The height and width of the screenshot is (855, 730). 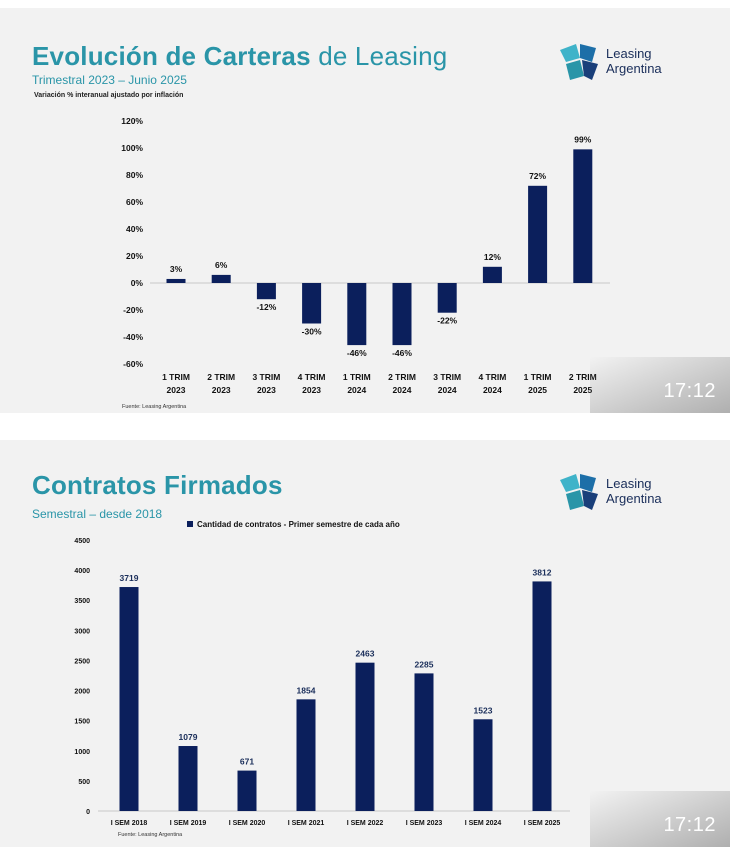 I want to click on x-tick-label: I SEM 2022, so click(x=365, y=823).